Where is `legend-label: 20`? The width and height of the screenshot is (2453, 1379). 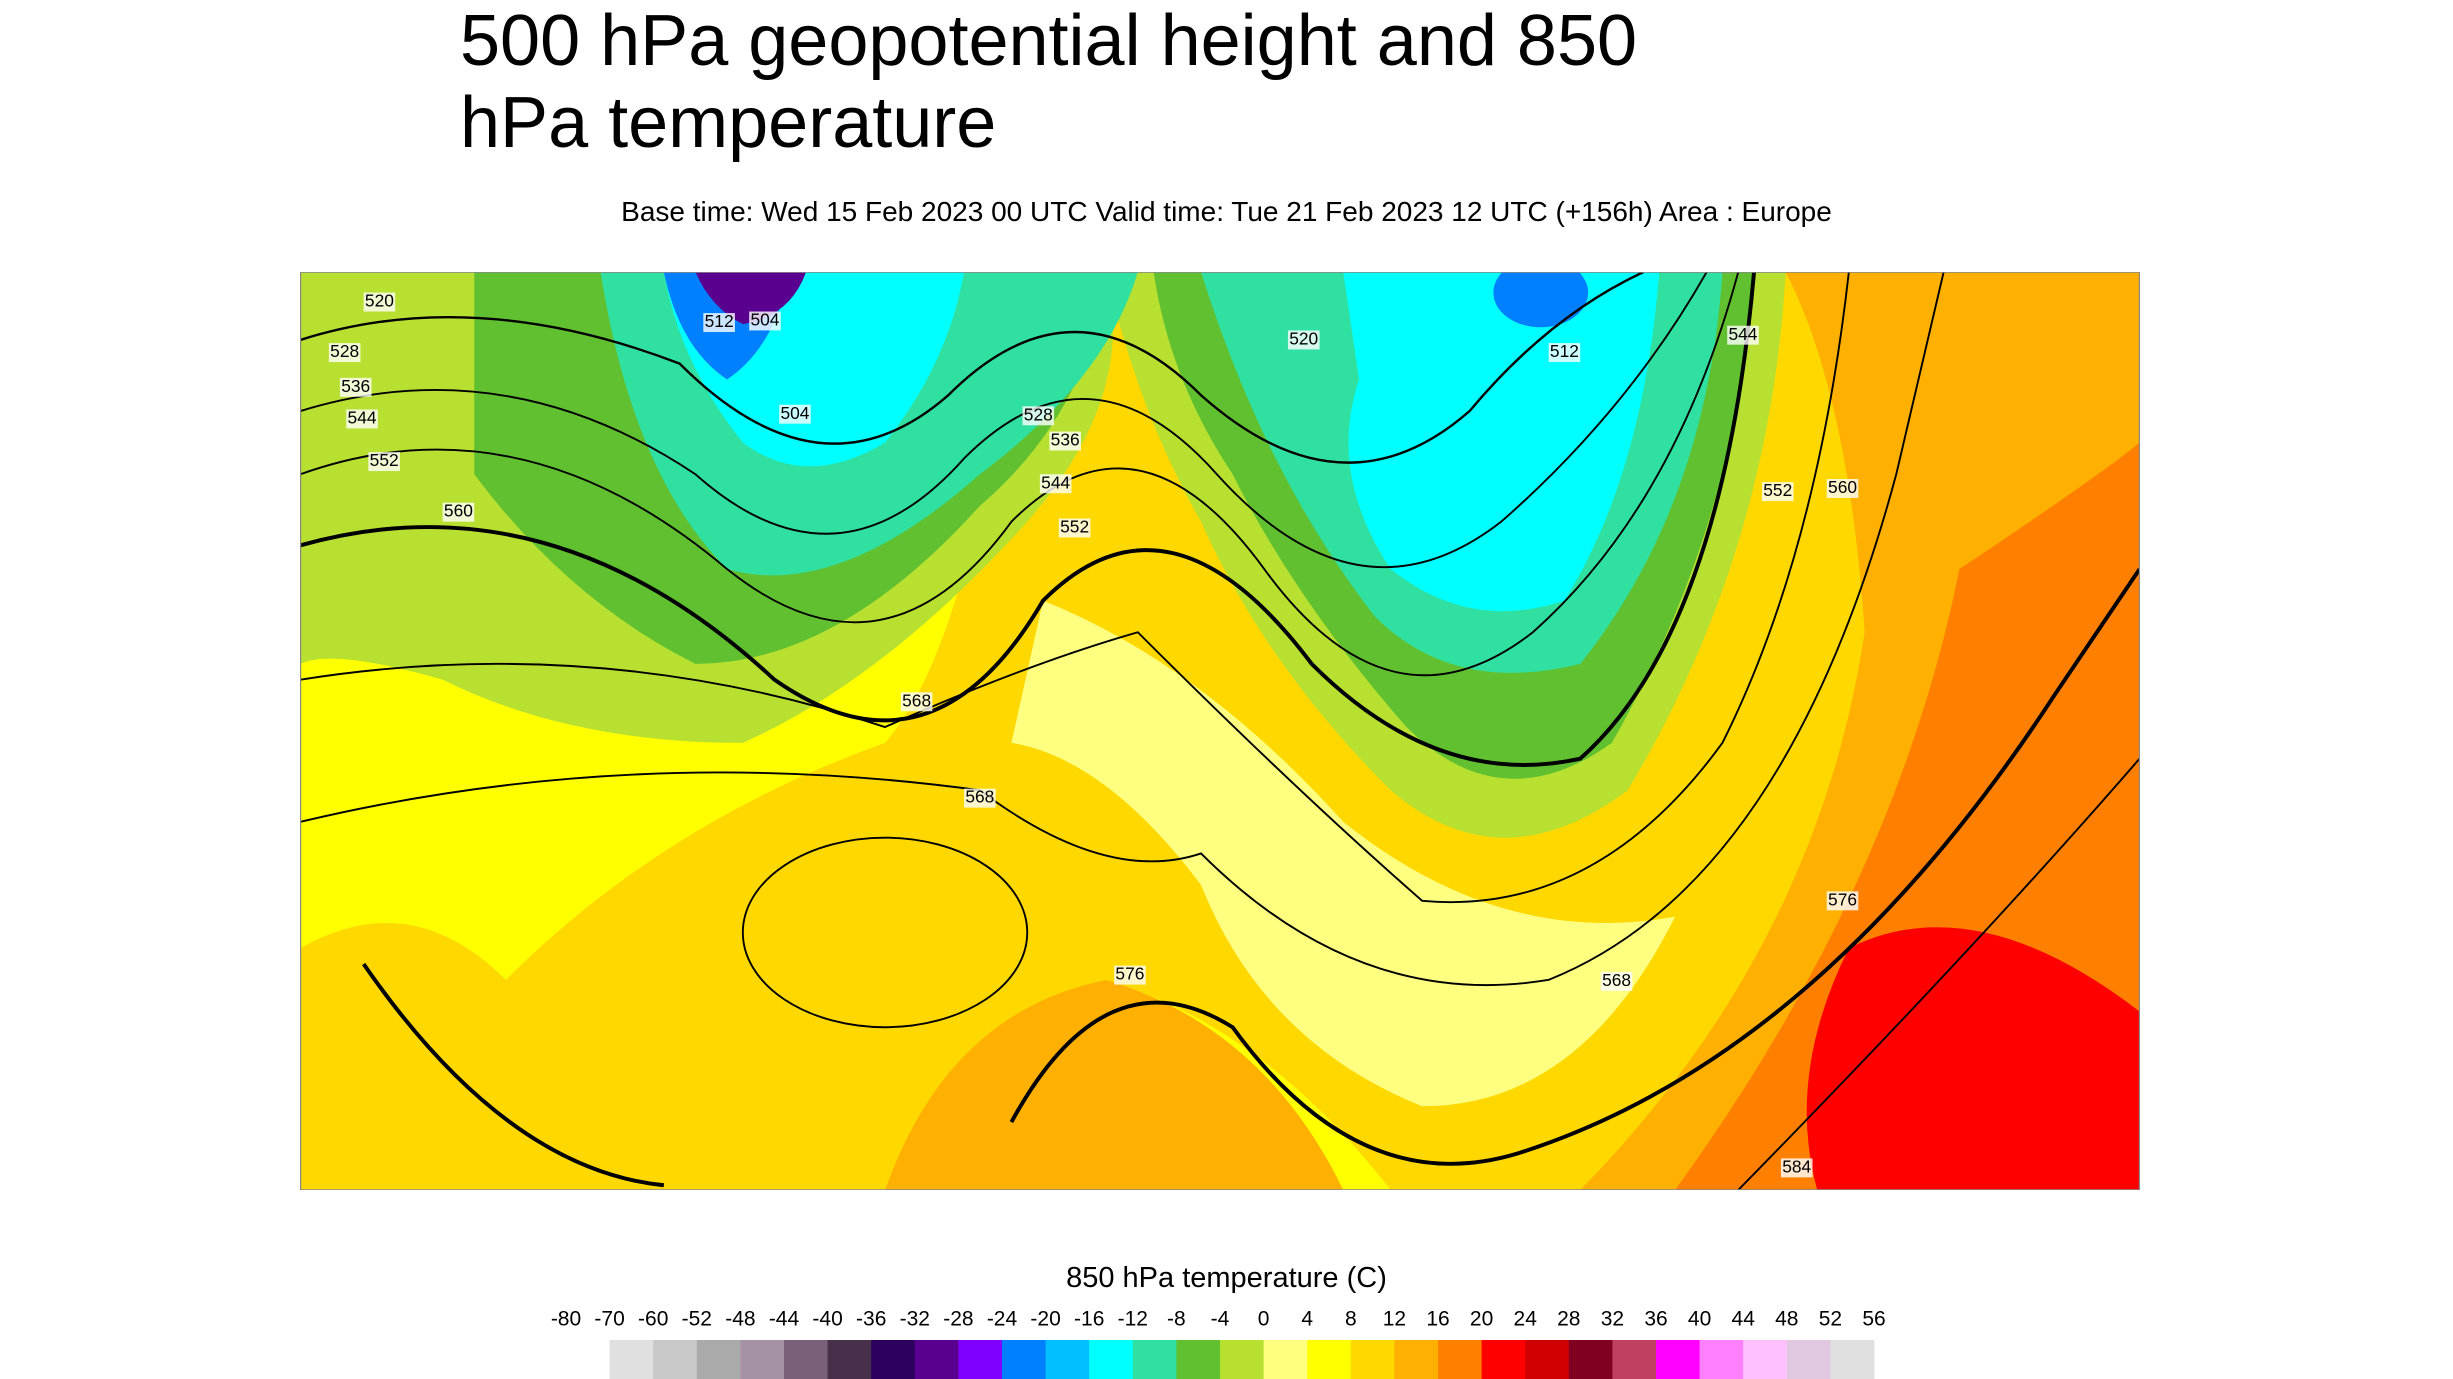
legend-label: 20 is located at coordinates (1481, 1319).